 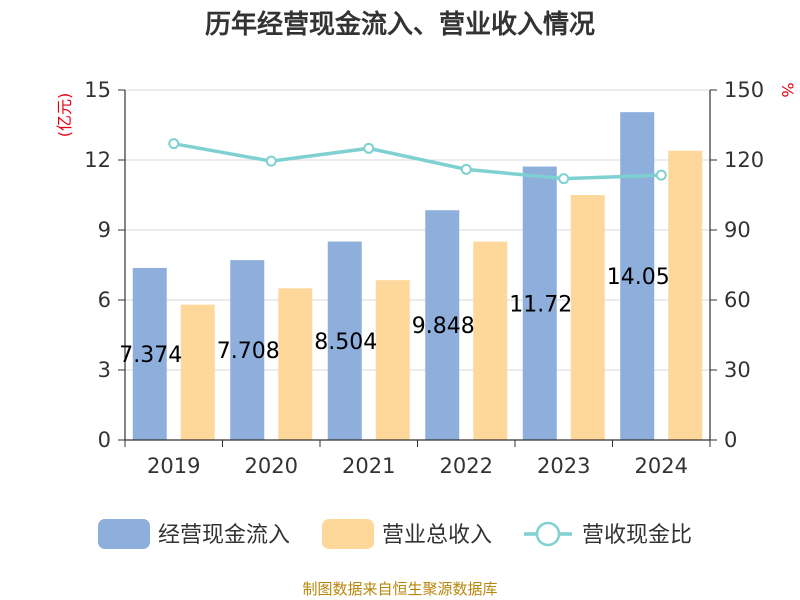 I want to click on bar-labels: 7.374 7.708 8.504 9.848 11.72 14.05, so click(x=394, y=316).